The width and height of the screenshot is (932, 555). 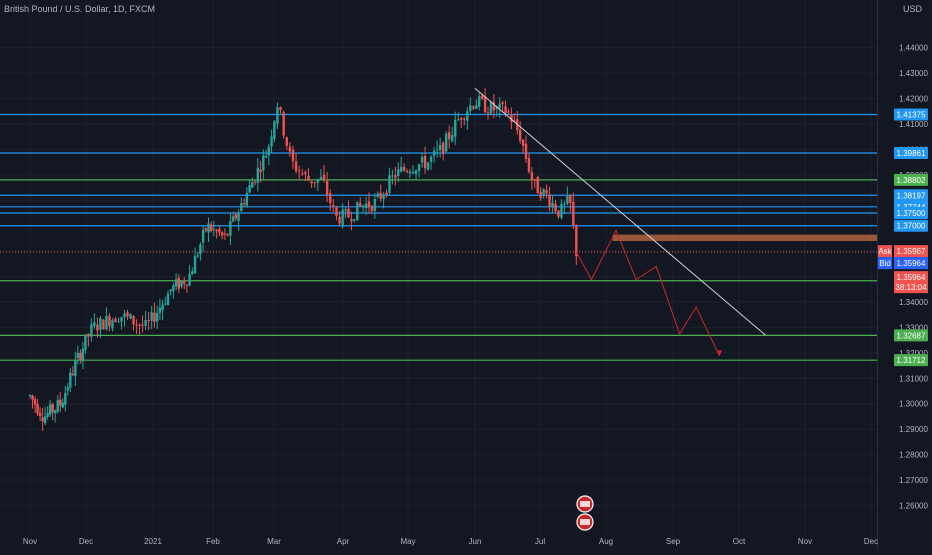 I want to click on x-tick-label: Aug, so click(x=606, y=541).